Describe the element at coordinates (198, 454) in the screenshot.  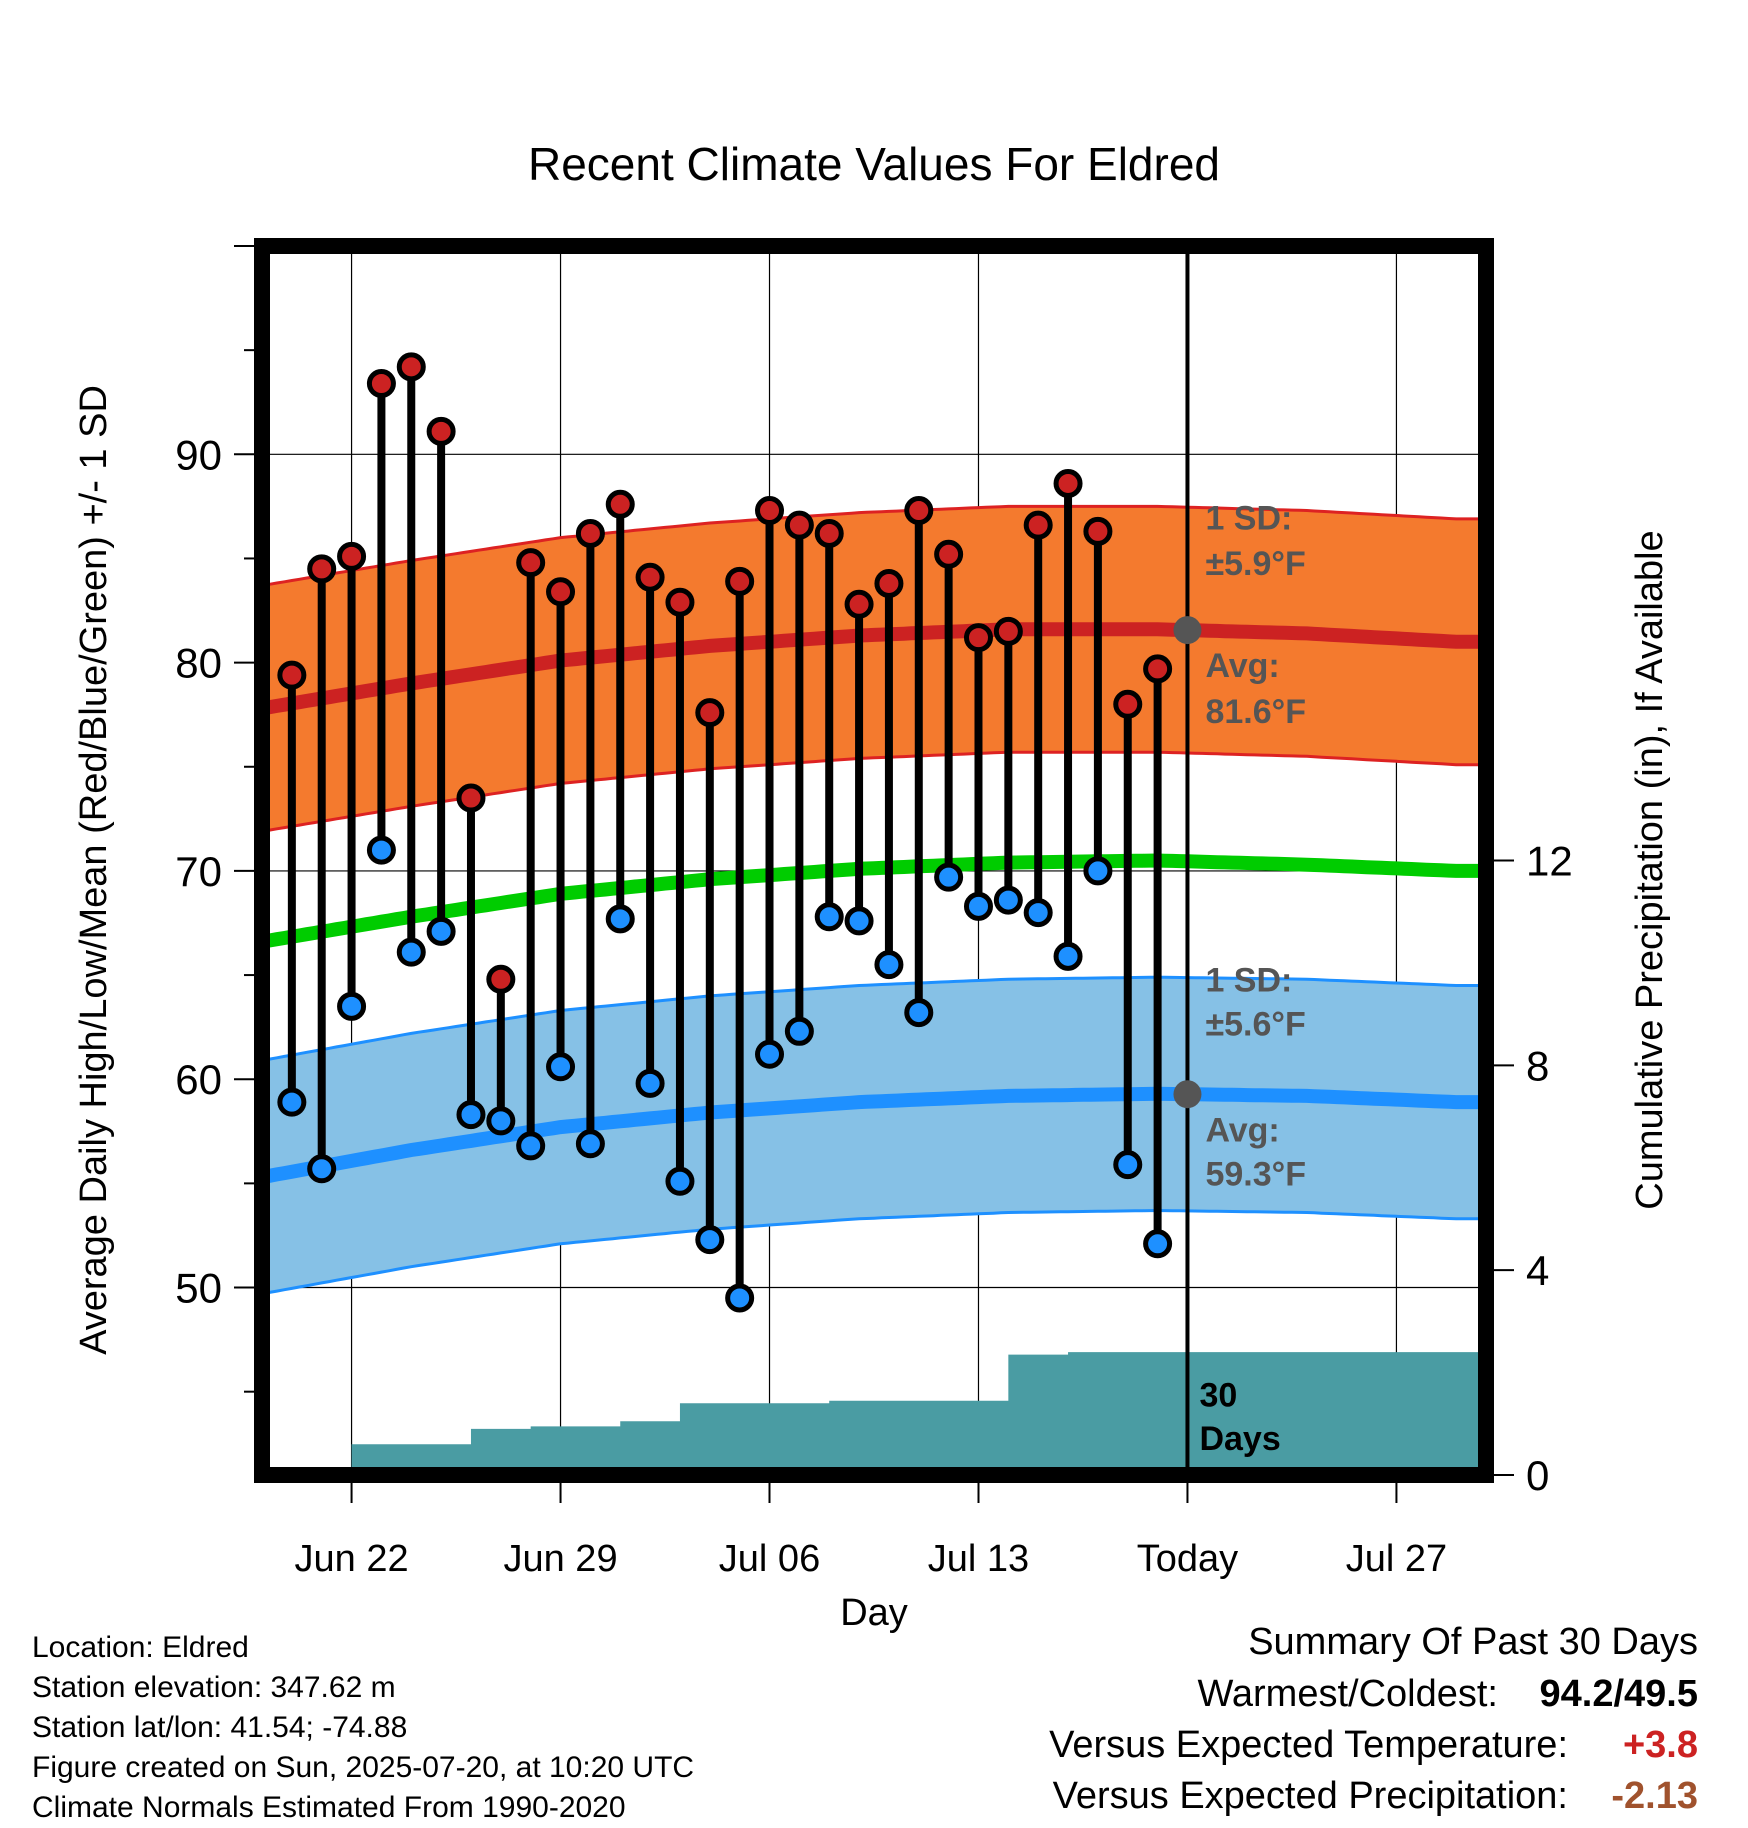
I see `y-left-tick-label: 90` at that location.